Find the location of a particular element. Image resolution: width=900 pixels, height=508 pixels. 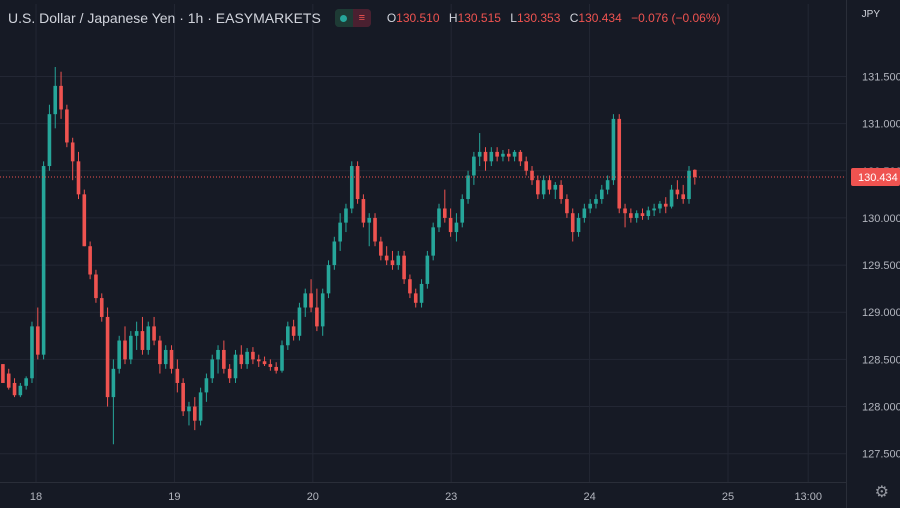

x-tick-label: 23 is located at coordinates (451, 497).